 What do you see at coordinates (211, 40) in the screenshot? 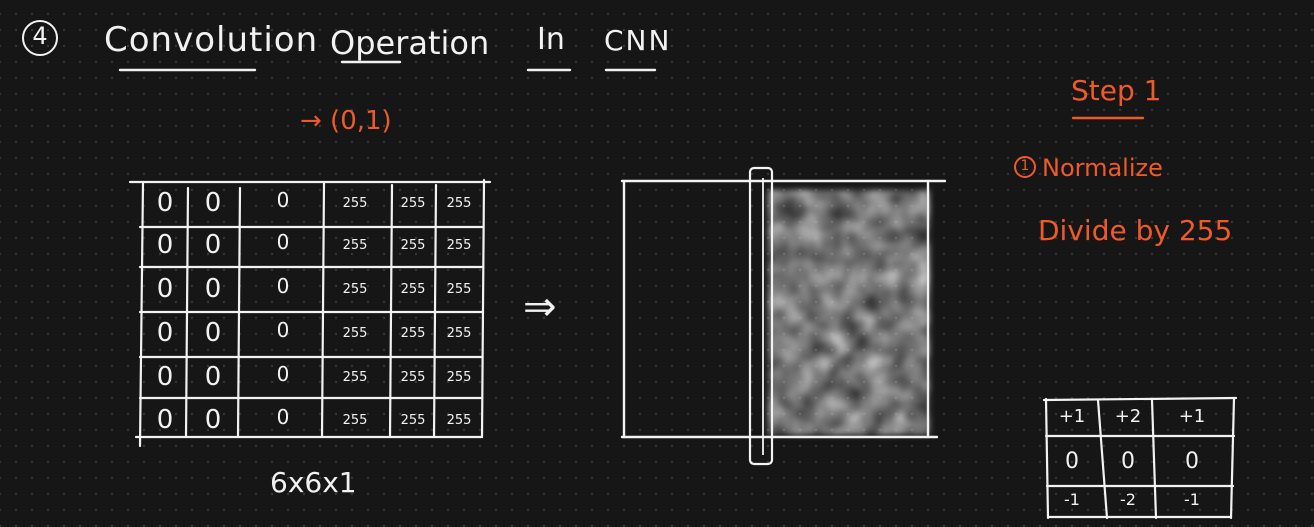
I see `title-word-convolution: Convolution` at bounding box center [211, 40].